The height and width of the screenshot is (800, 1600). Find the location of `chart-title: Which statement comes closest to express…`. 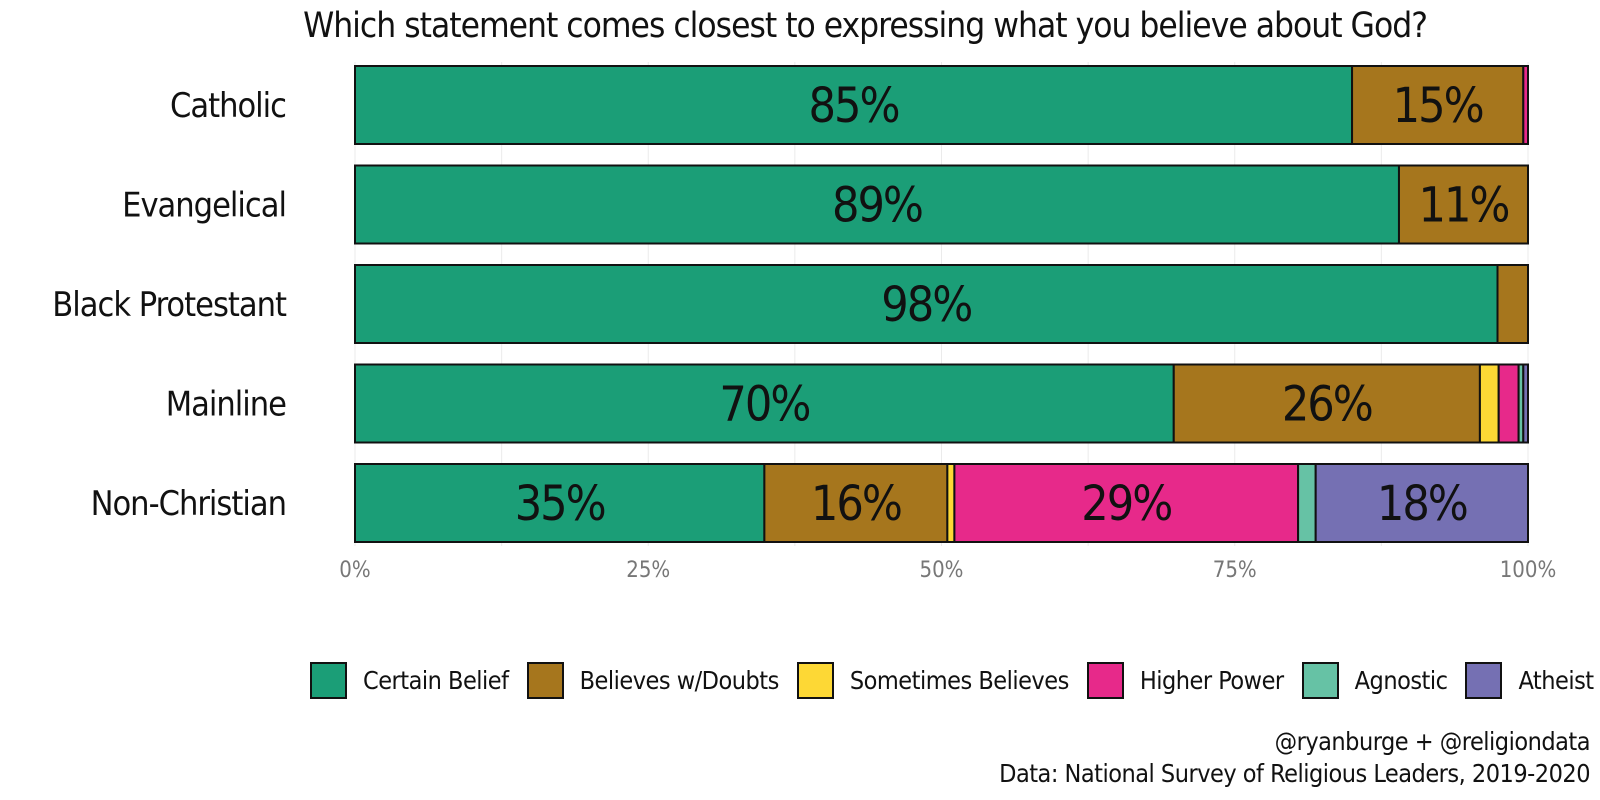

chart-title: Which statement comes closest to express… is located at coordinates (865, 26).